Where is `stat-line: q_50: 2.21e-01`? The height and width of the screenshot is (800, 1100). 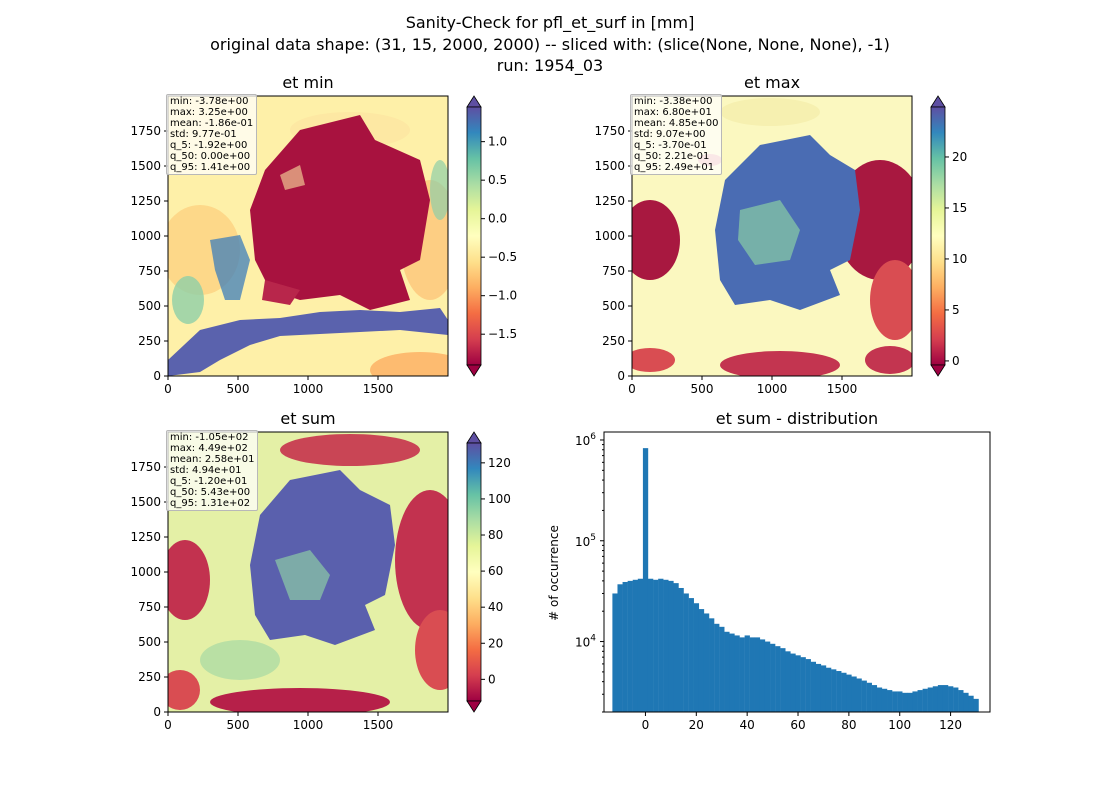
stat-line: q_50: 2.21e-01 is located at coordinates (672, 156).